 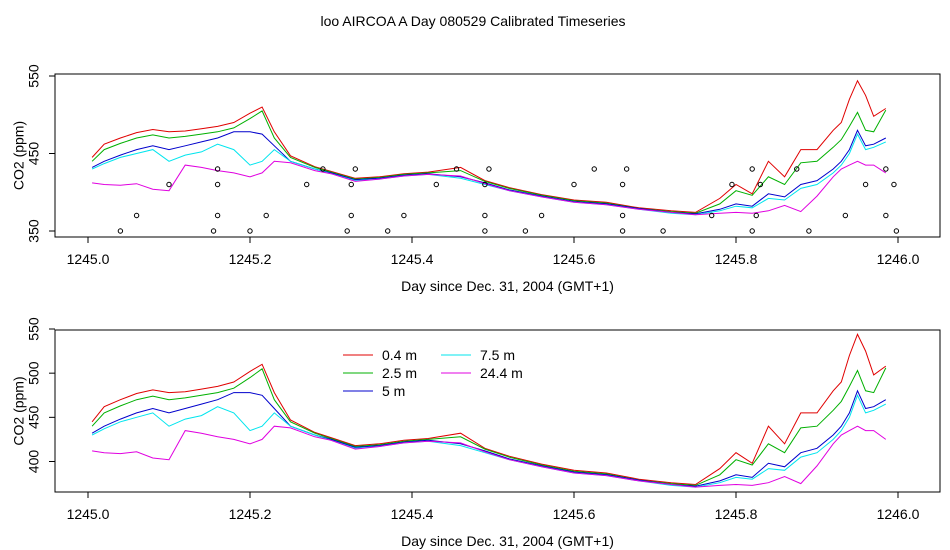 I want to click on legend-label: 2.5 m, so click(x=399, y=373).